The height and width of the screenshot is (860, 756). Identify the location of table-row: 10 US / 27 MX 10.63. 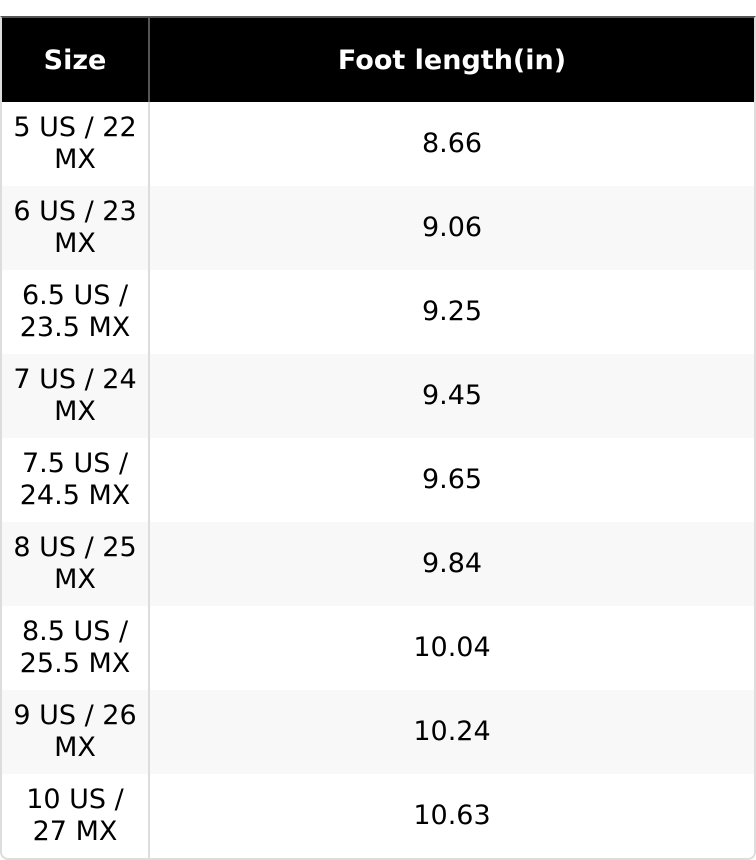
(378, 816).